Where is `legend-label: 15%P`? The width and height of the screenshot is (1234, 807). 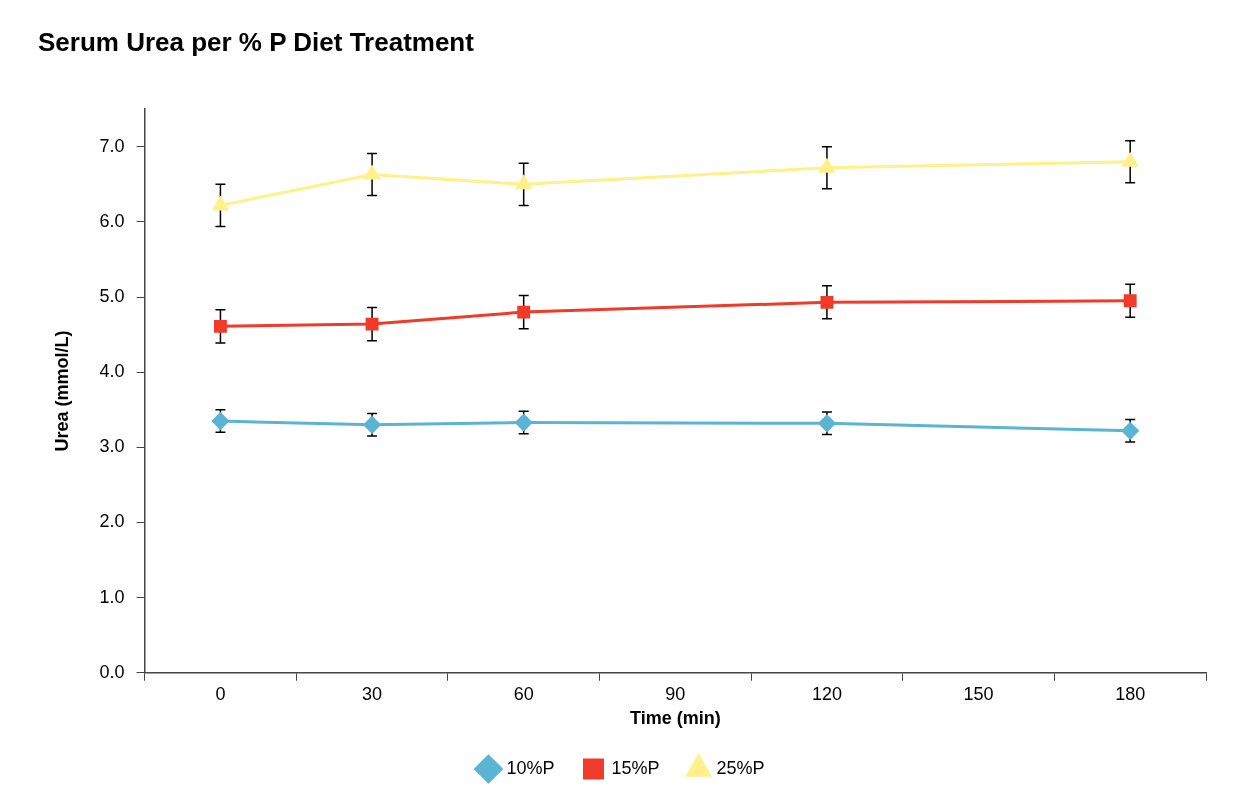
legend-label: 15%P is located at coordinates (635, 767).